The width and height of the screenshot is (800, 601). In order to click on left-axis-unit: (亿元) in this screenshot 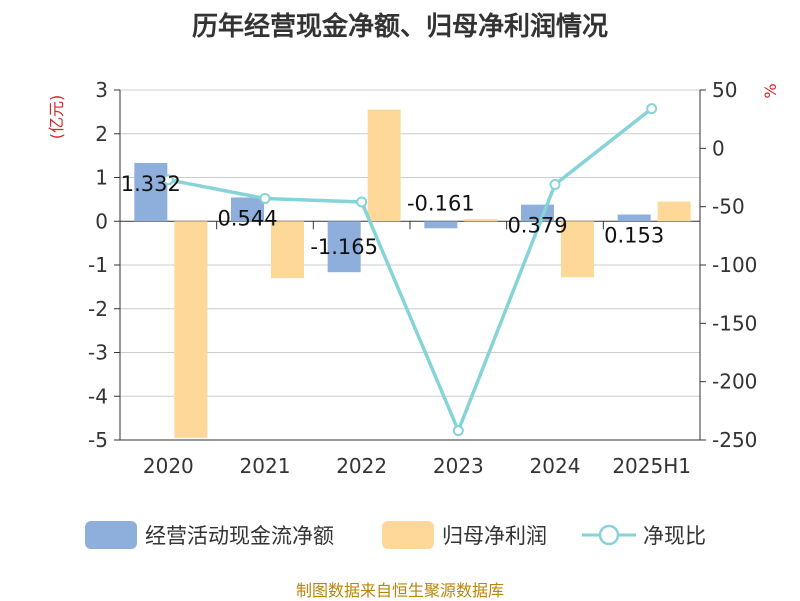, I will do `click(56, 117)`.